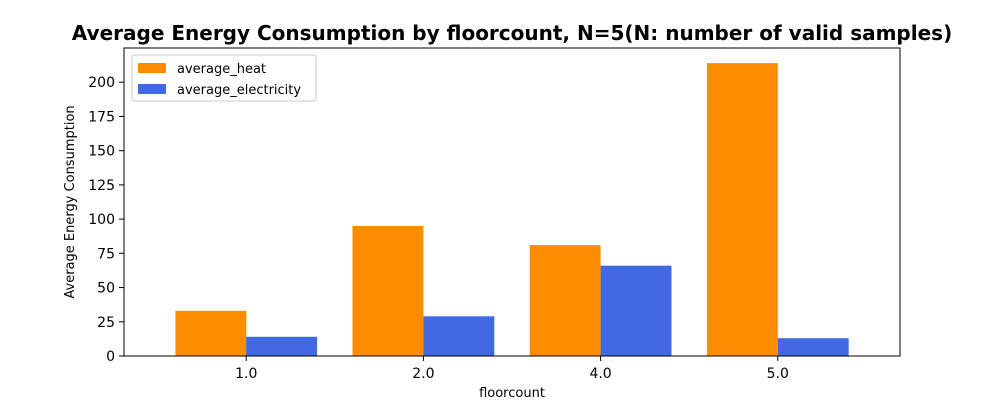  What do you see at coordinates (110, 357) in the screenshot?
I see `y-tick-label: 0` at bounding box center [110, 357].